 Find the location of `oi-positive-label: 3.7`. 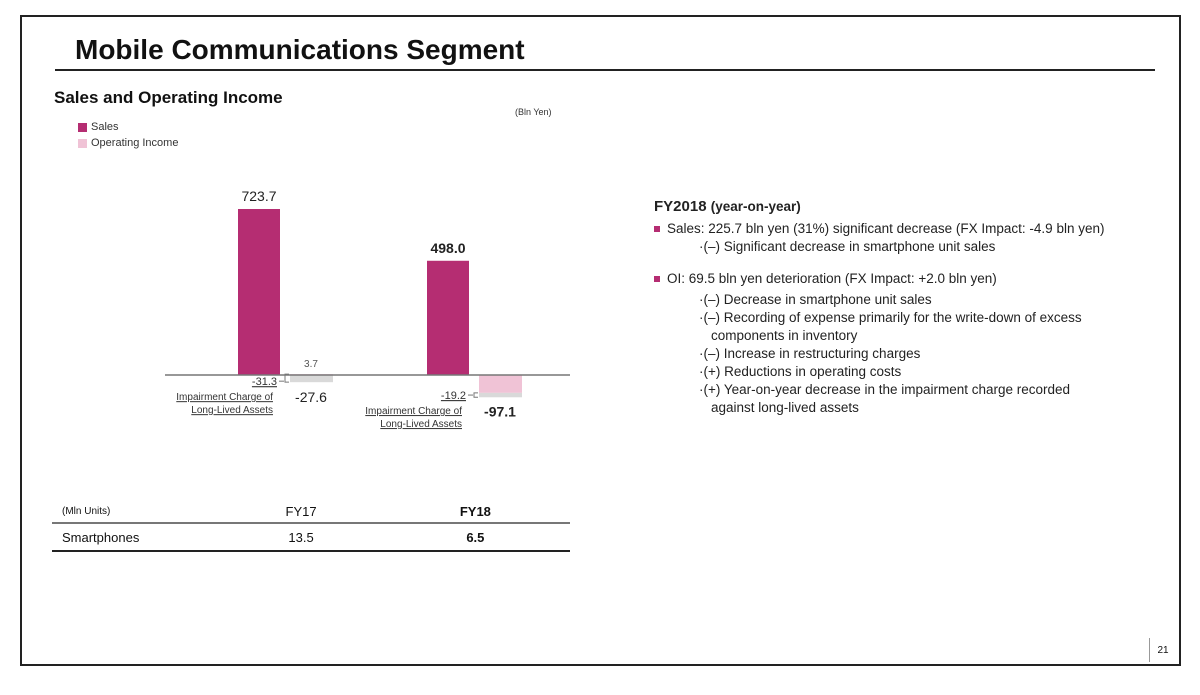

oi-positive-label: 3.7 is located at coordinates (311, 364).